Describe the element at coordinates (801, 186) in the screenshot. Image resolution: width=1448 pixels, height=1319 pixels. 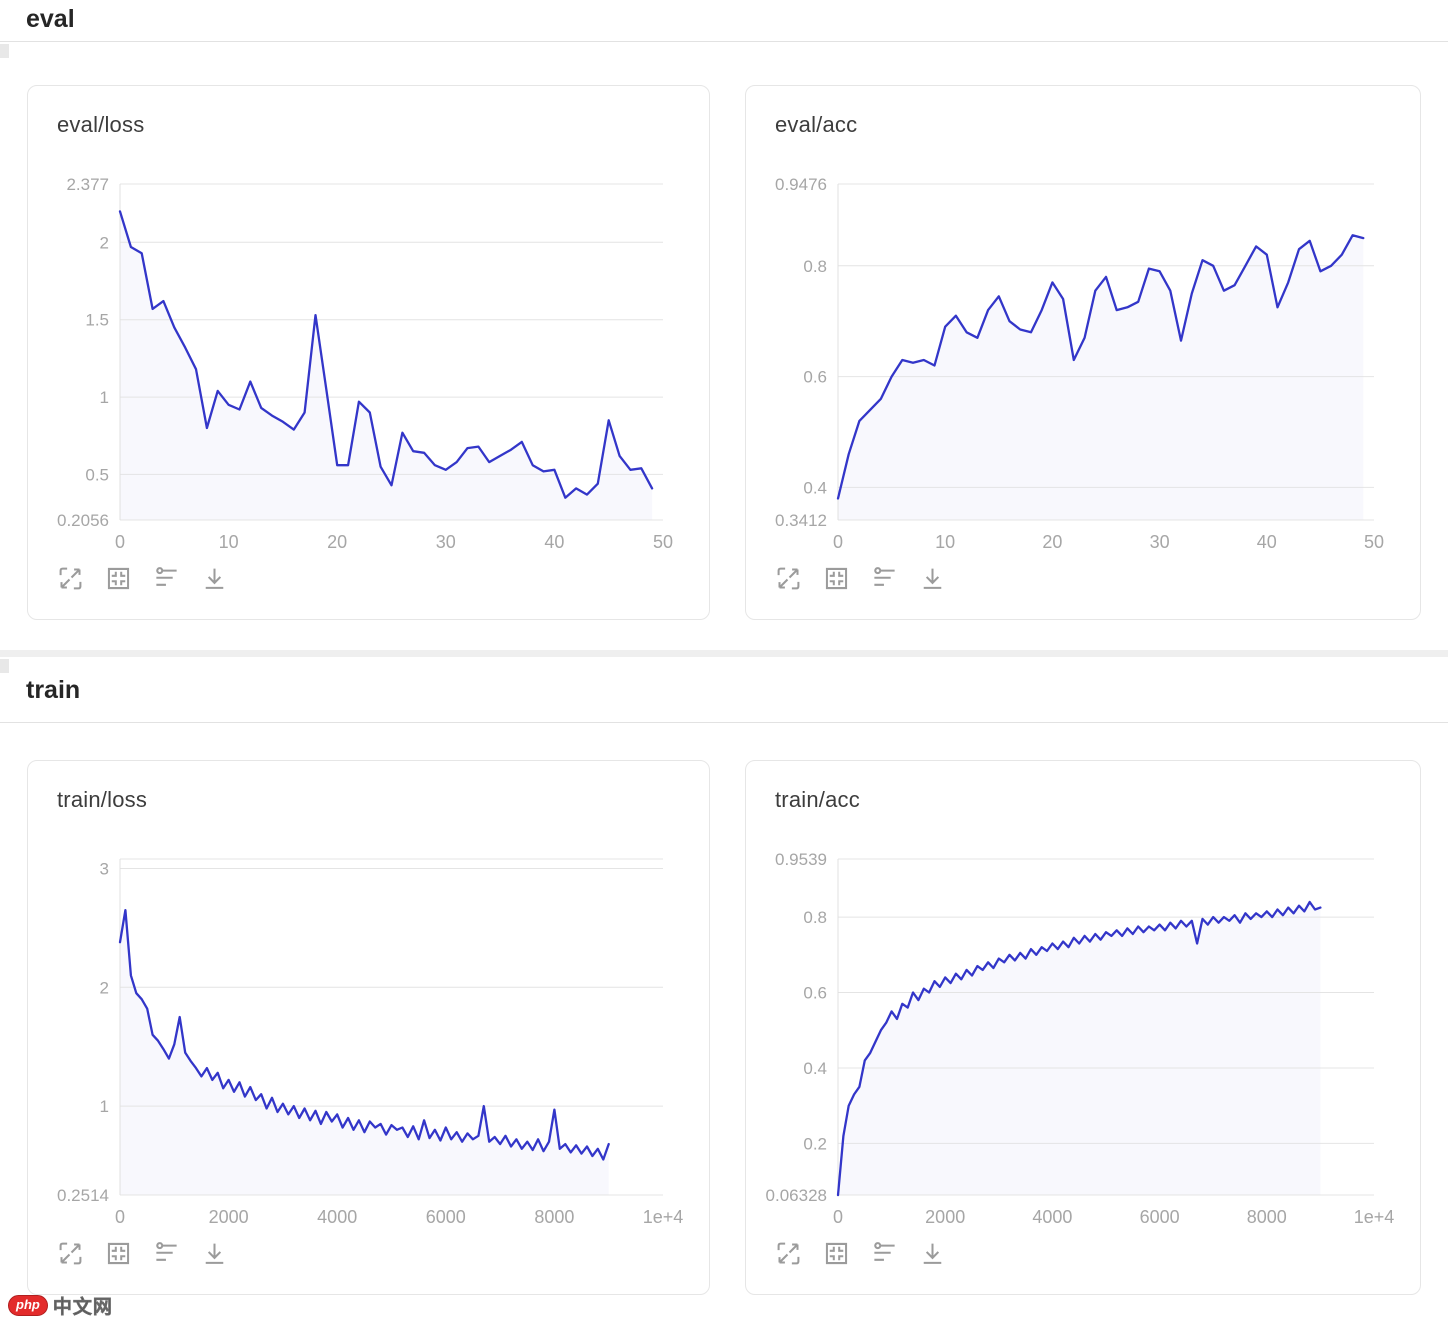
I see `svg-text: 0.9476` at that location.